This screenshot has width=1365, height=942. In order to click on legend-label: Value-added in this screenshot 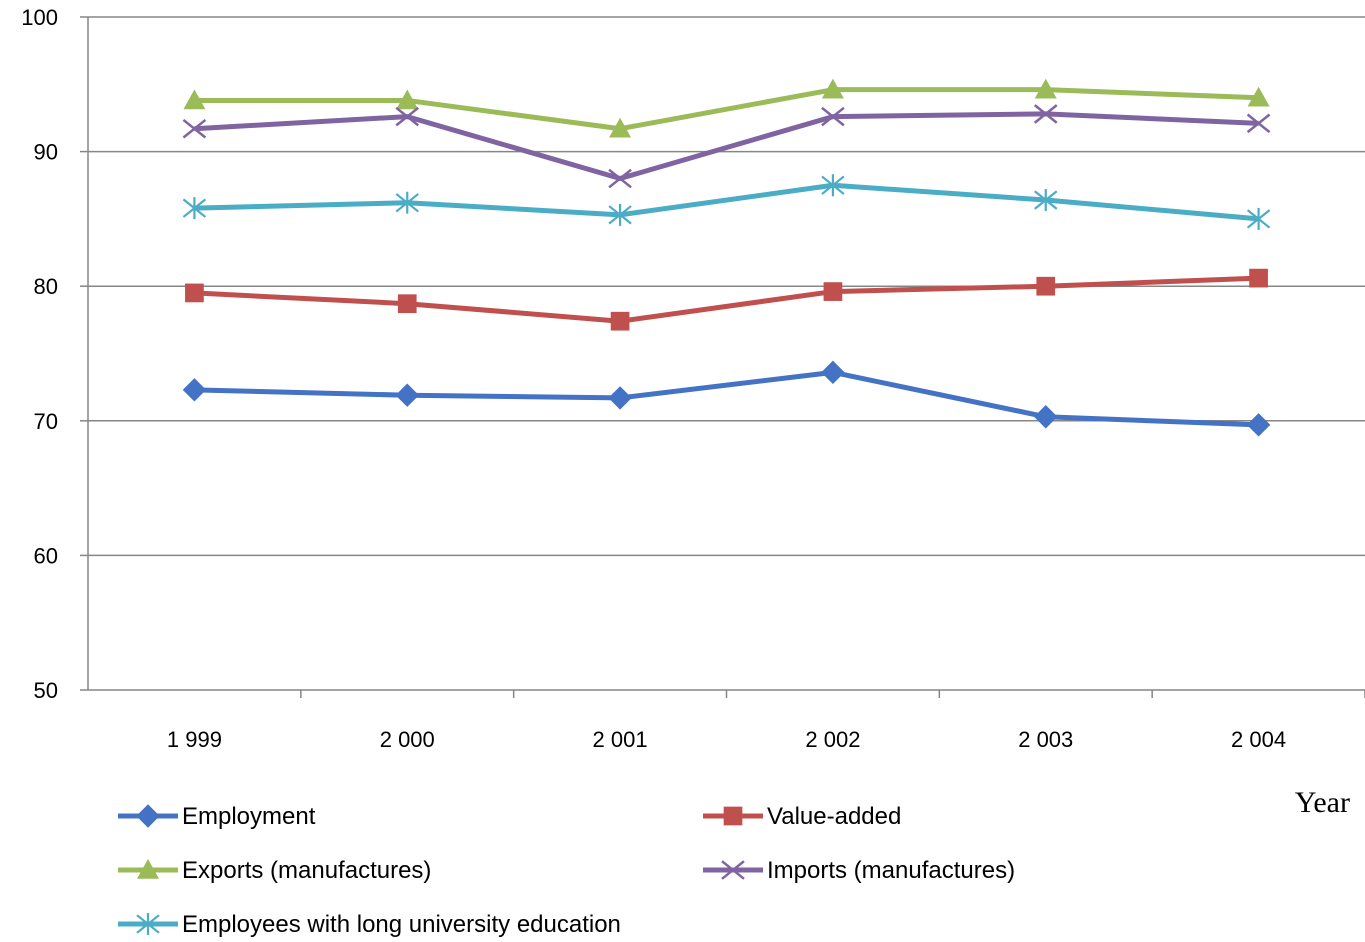, I will do `click(834, 816)`.